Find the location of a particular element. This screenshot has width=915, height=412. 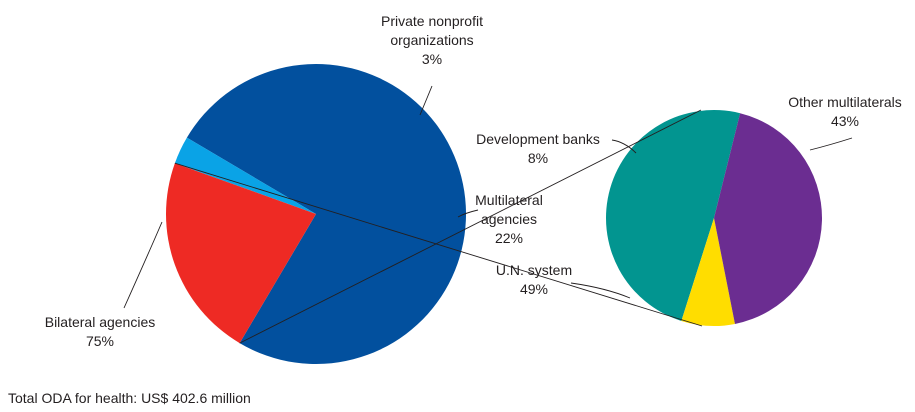

detail-pie is located at coordinates (714, 218).